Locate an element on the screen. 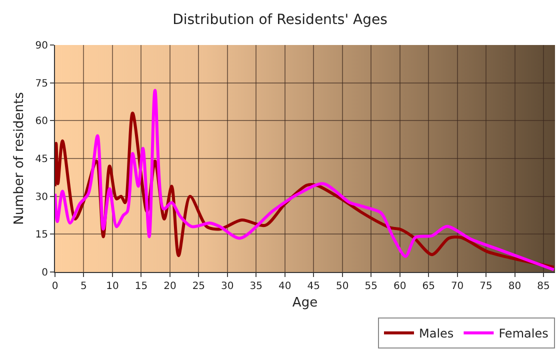 This screenshot has width=560, height=353. x-tick-label: 70 is located at coordinates (457, 286).